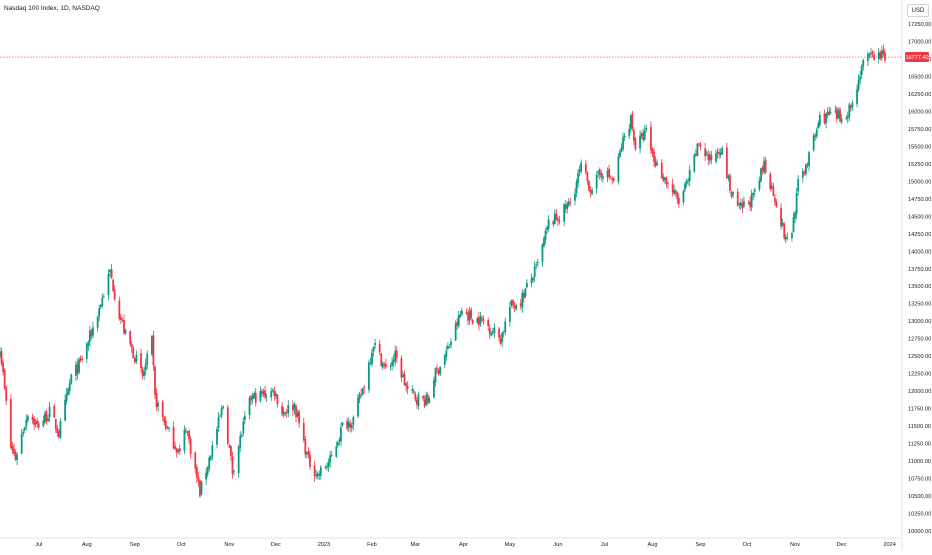 Image resolution: width=932 pixels, height=555 pixels. Describe the element at coordinates (919, 287) in the screenshot. I see `y-tick-label: 13500.00` at that location.